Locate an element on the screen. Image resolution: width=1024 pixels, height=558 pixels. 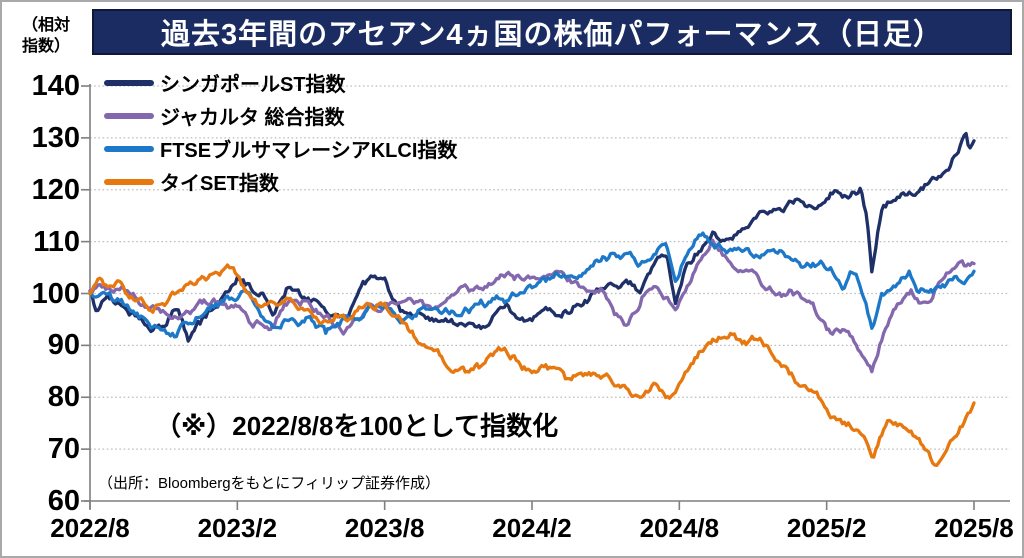
legend-swatch-singapore-st is located at coordinates (129, 82).